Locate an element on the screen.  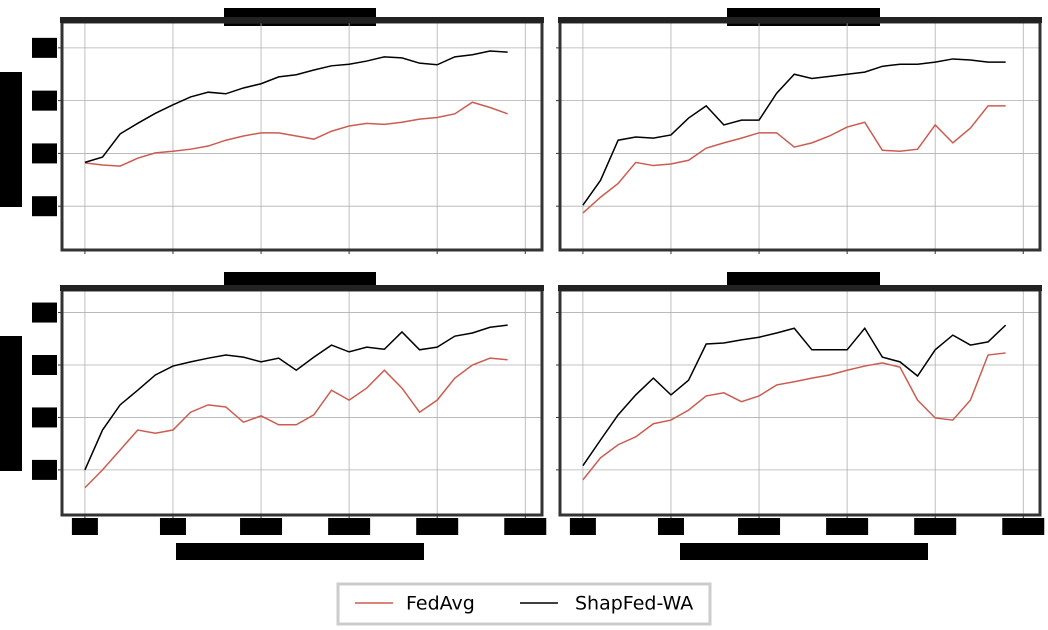
legend-box is located at coordinates (524, 604).